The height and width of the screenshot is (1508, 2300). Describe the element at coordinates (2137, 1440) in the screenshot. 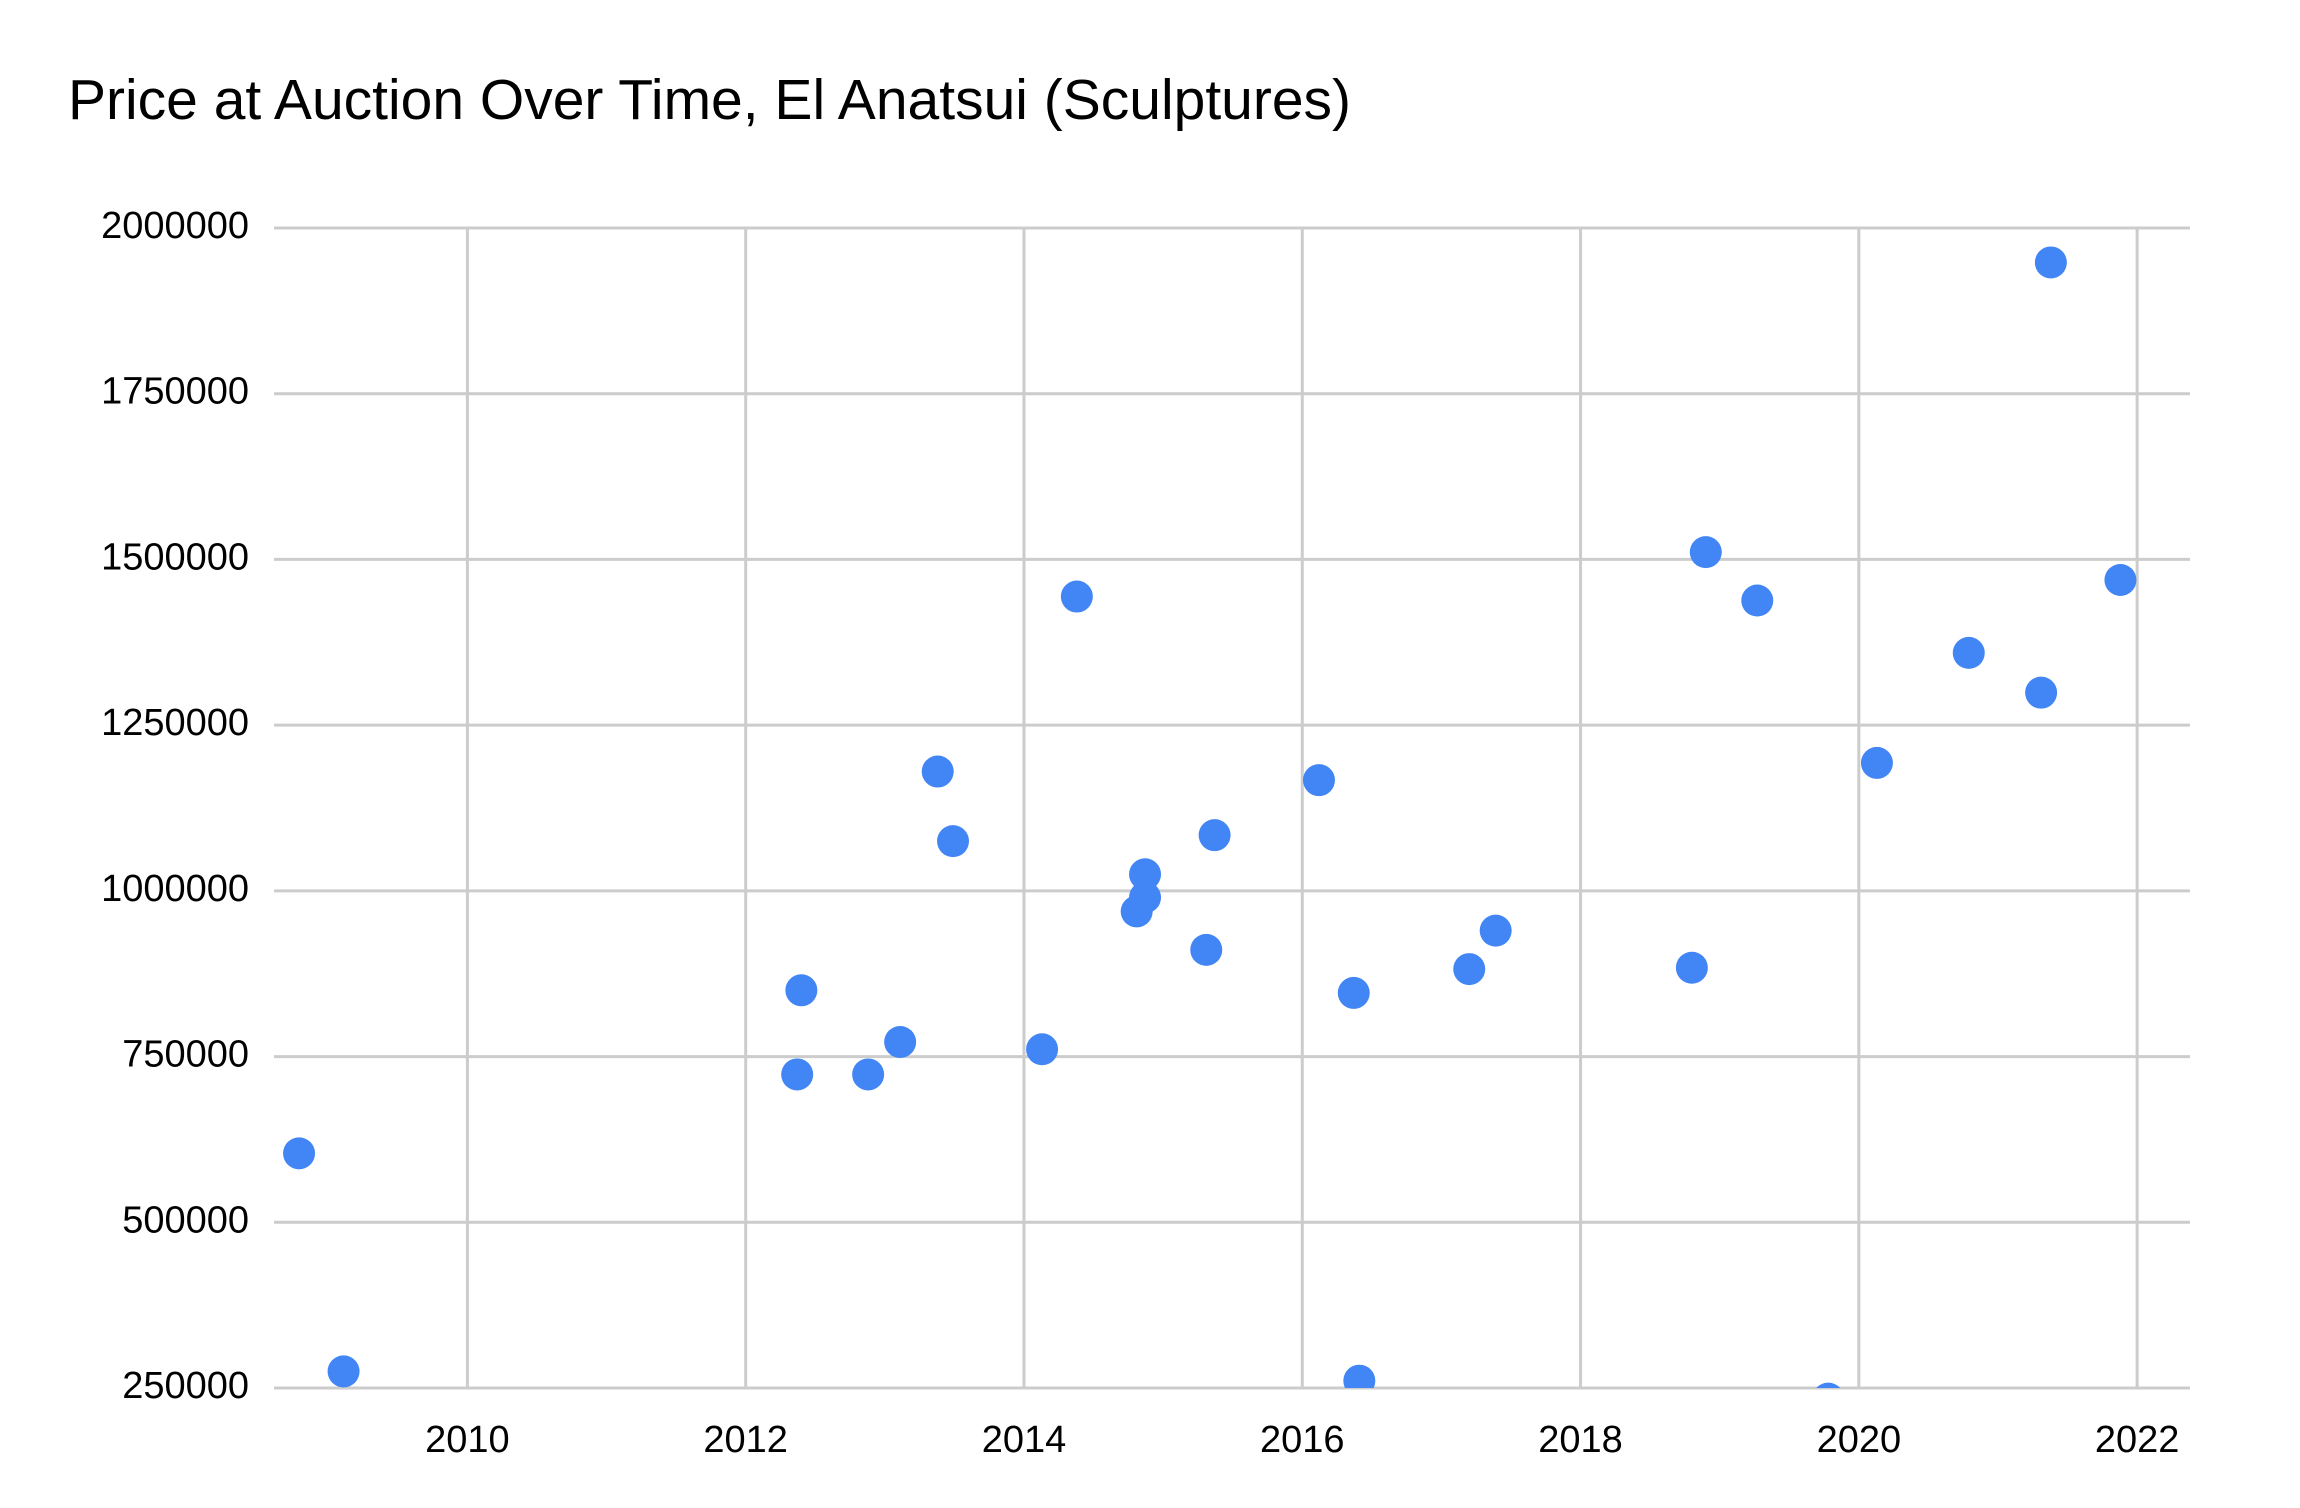

I see `x-tick-label: 2022` at that location.